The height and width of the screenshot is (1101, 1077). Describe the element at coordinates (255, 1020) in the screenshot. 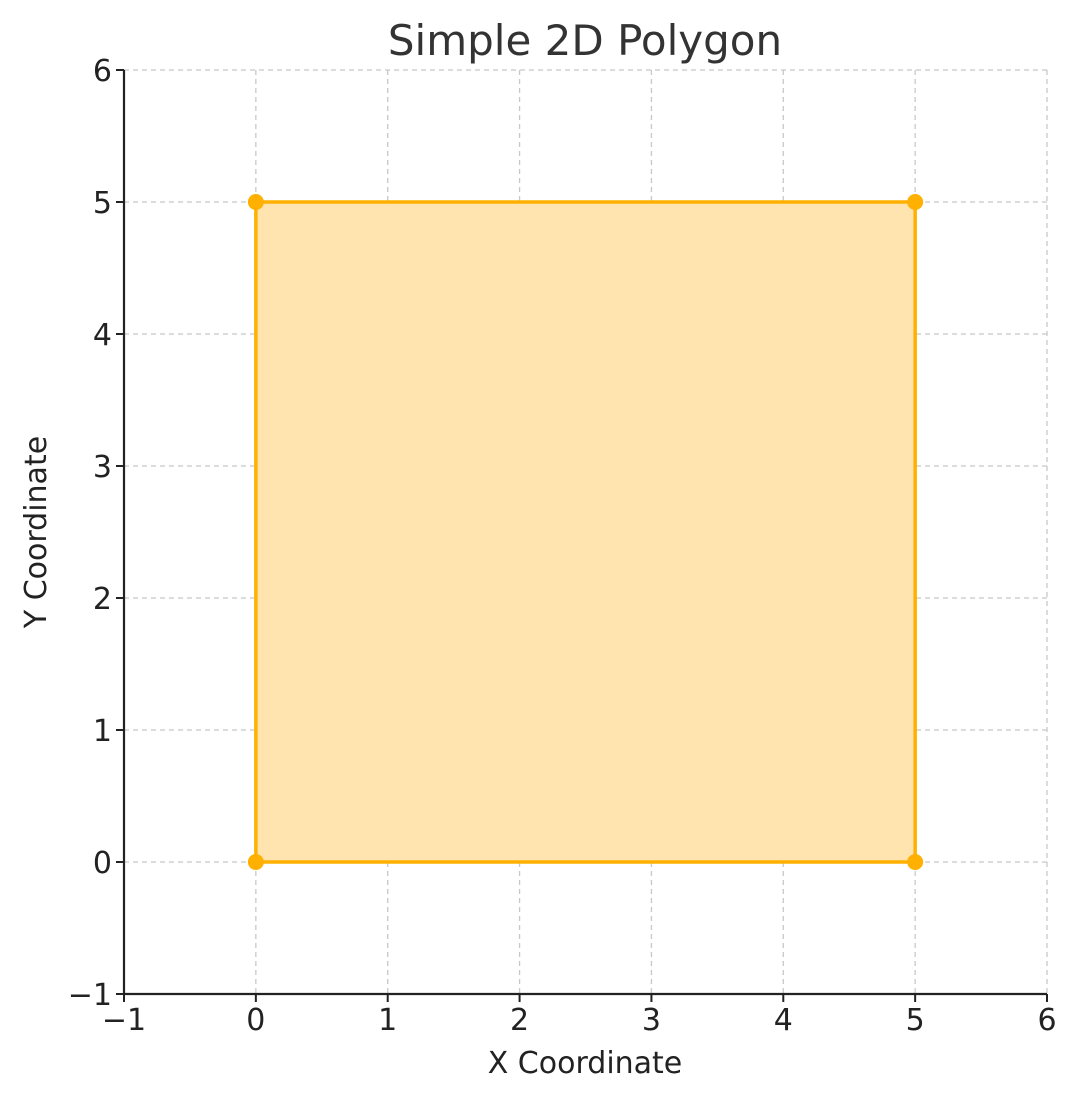

I see `x-tick-label: 0` at that location.